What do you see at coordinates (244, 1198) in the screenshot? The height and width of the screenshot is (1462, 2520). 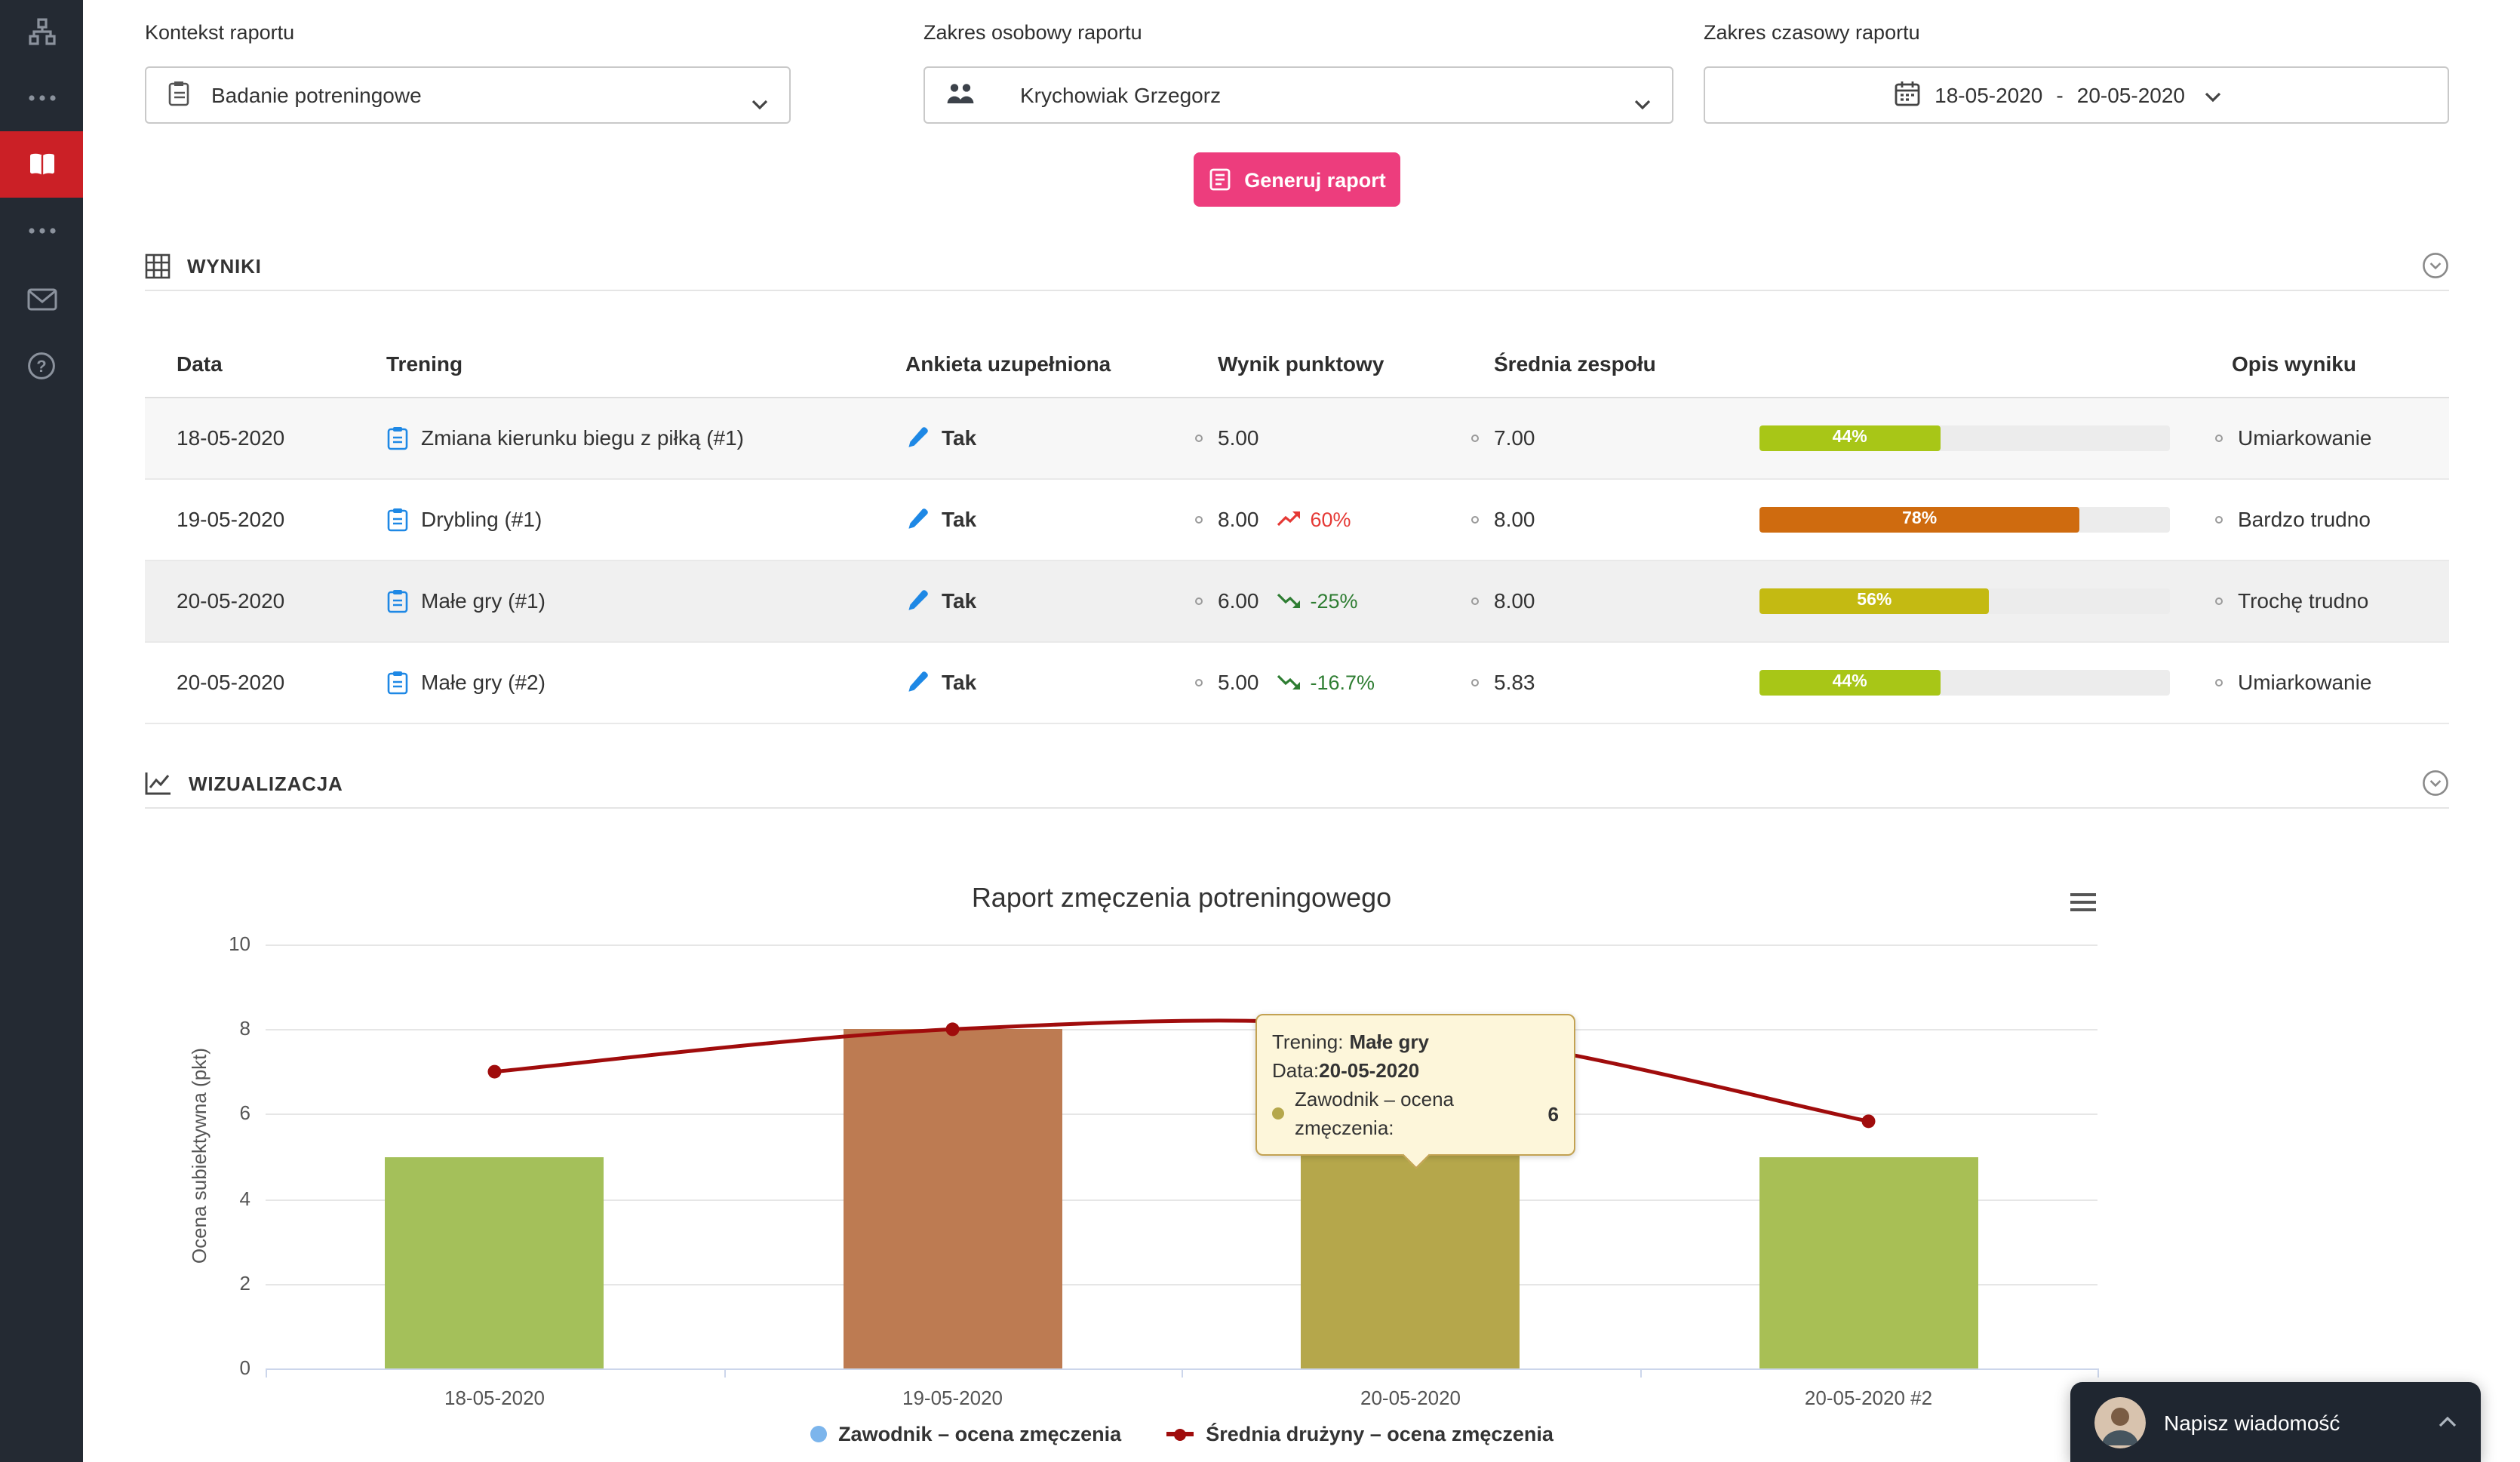 I see `y-tick-label: 4` at bounding box center [244, 1198].